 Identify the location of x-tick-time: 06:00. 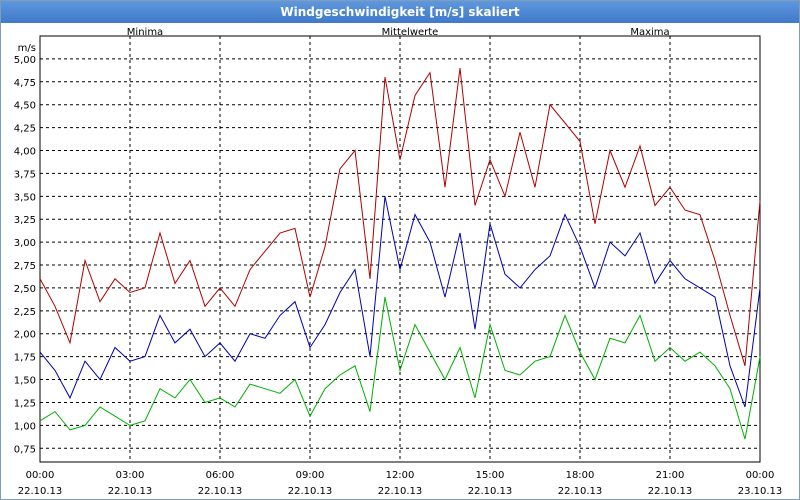
(220, 475).